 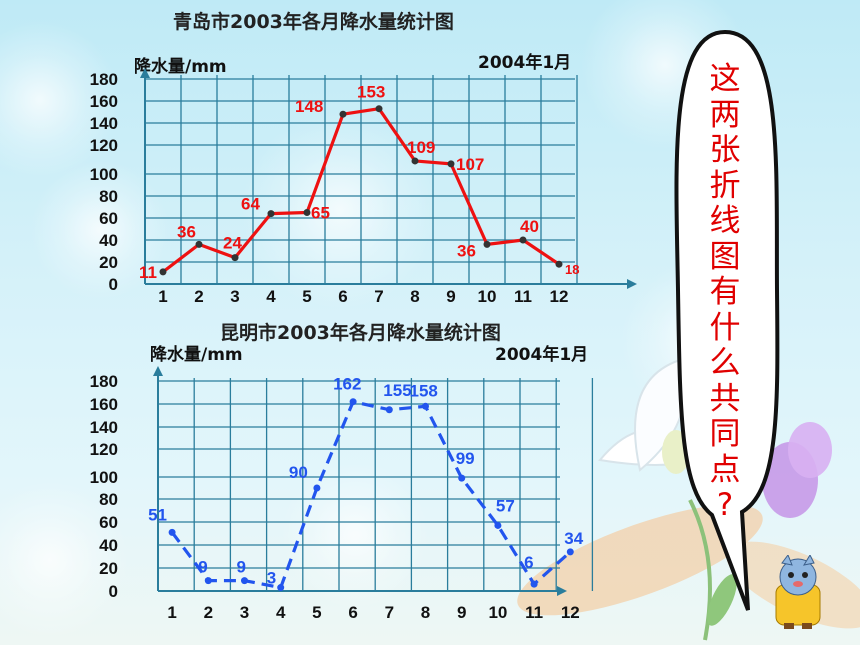 What do you see at coordinates (725, 363) in the screenshot?
I see `bubble-char: 么` at bounding box center [725, 363].